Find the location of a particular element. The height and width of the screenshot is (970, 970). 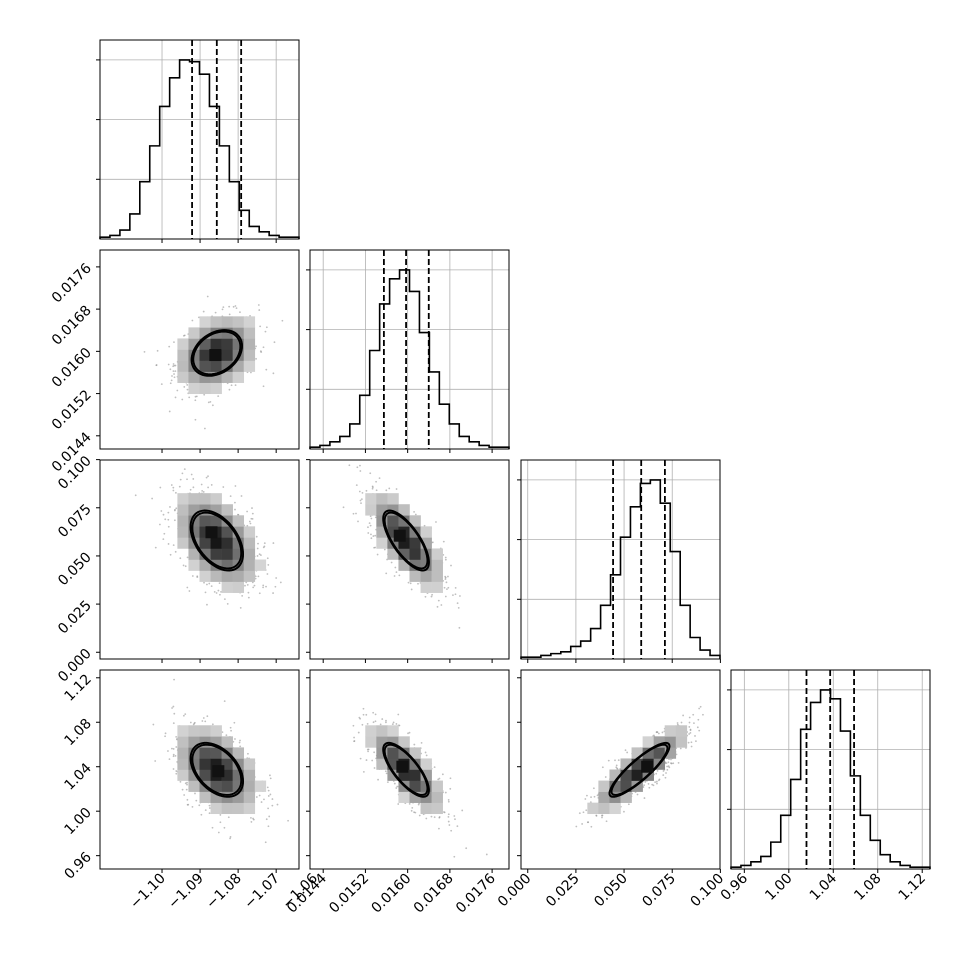

contour-line is located at coordinates (217, 769).